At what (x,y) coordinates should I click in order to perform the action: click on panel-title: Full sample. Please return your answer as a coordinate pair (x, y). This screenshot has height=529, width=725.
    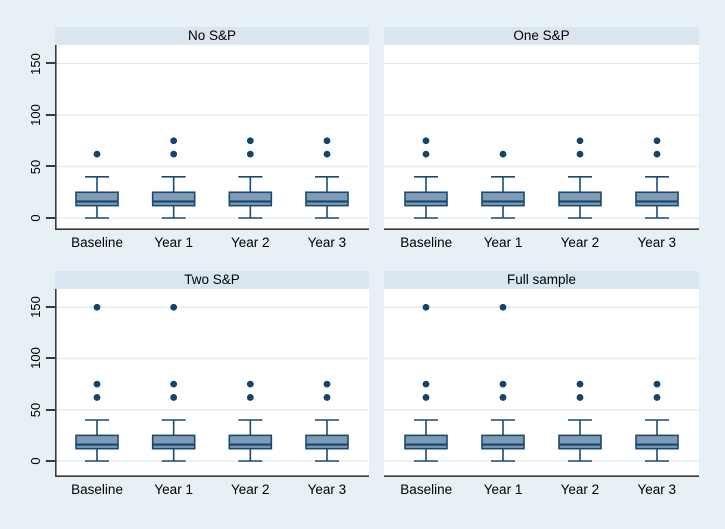
    Looking at the image, I should click on (541, 280).